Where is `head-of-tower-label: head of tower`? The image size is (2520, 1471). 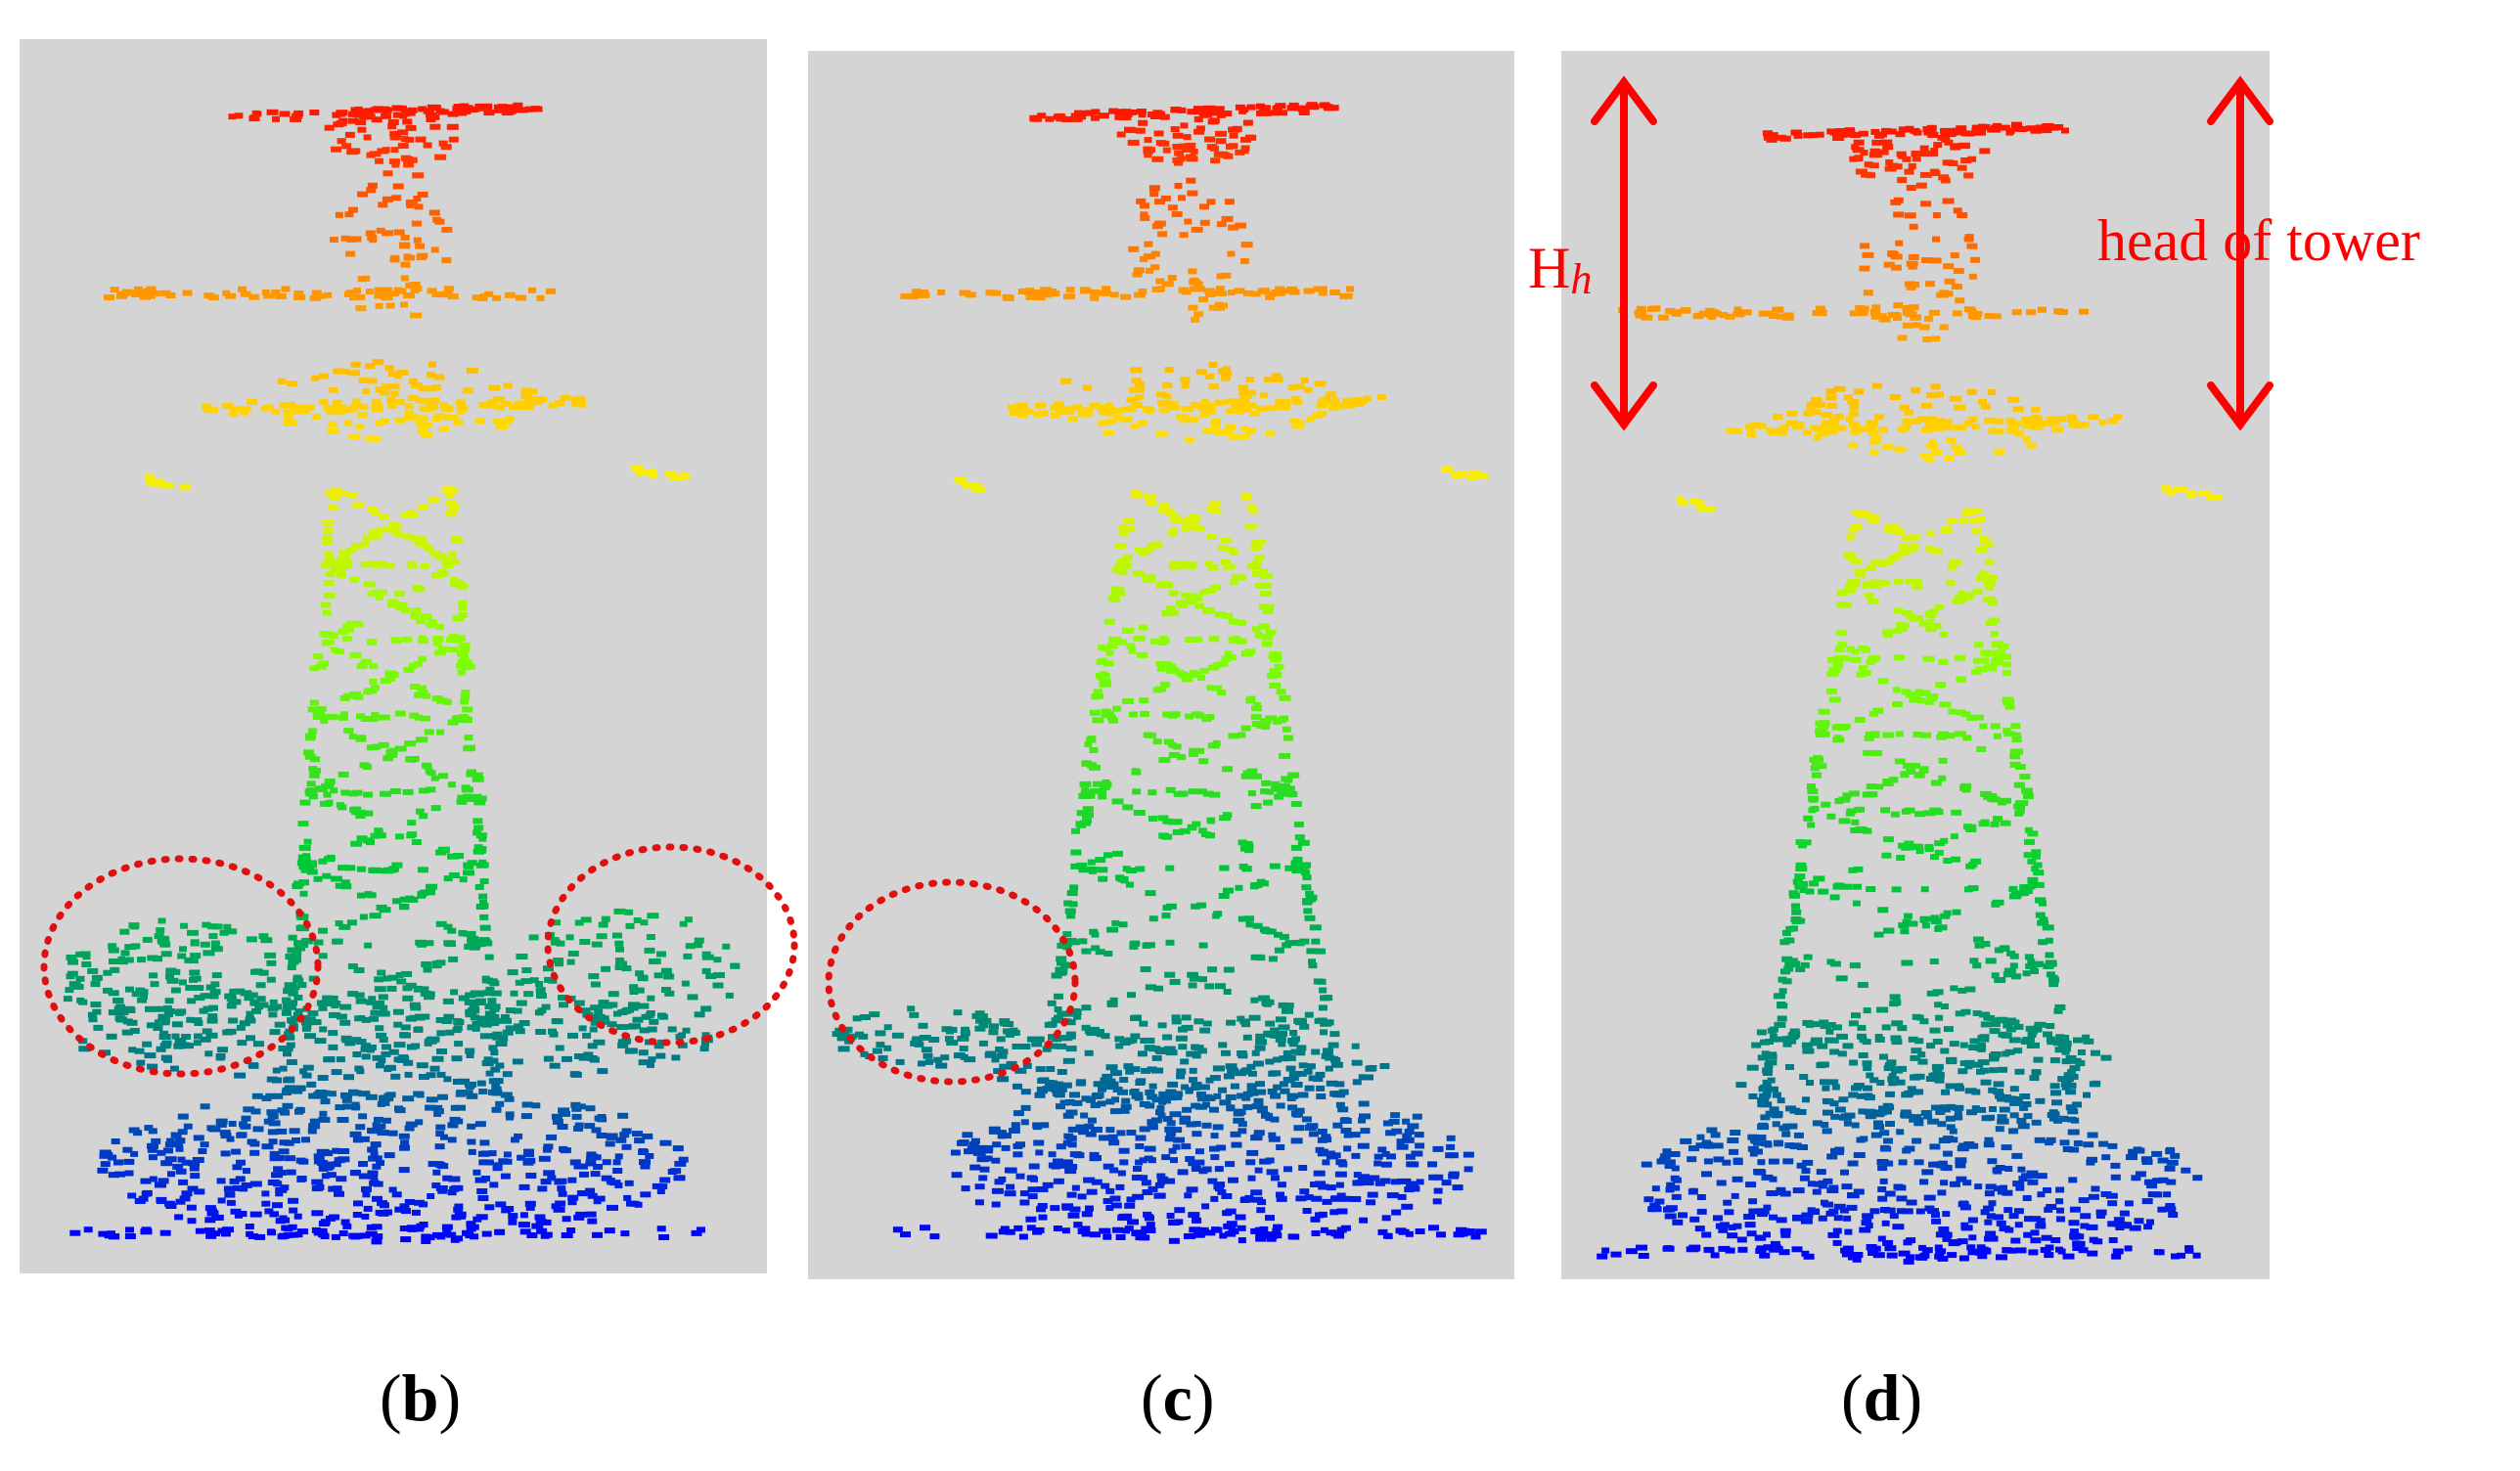 head-of-tower-label: head of tower is located at coordinates (2258, 240).